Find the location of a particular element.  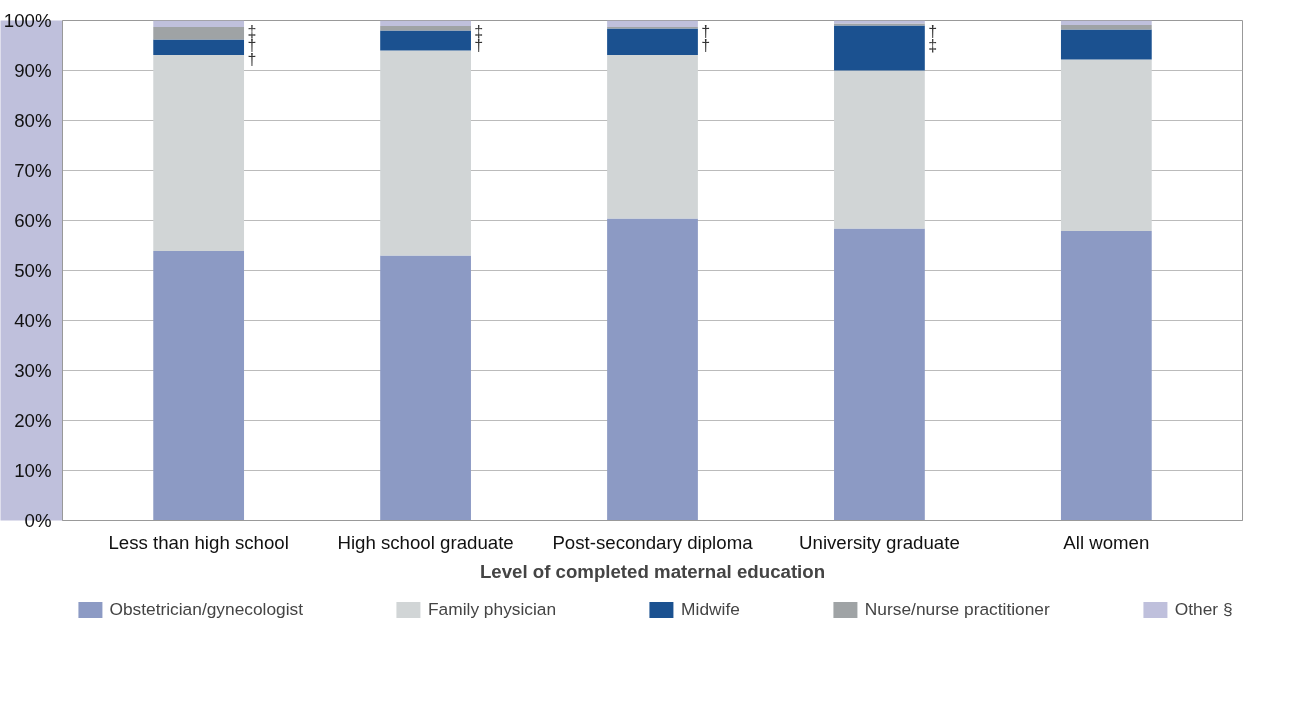

x-tick-label: High school graduate is located at coordinates (425, 542).